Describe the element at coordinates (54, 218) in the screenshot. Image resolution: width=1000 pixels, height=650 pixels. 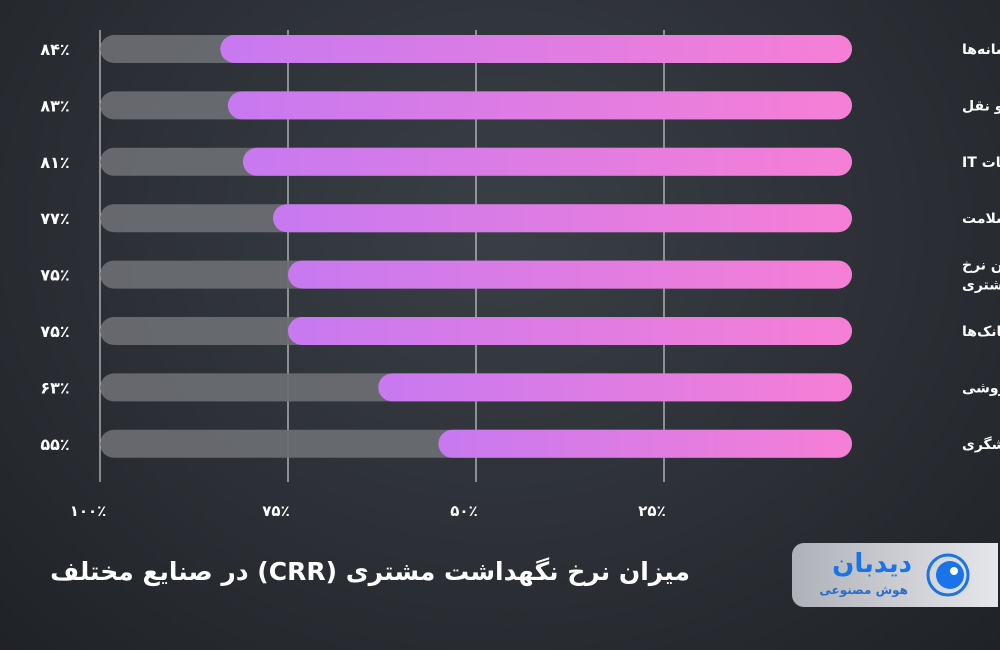
I see `value-label: ۷۷٪` at that location.